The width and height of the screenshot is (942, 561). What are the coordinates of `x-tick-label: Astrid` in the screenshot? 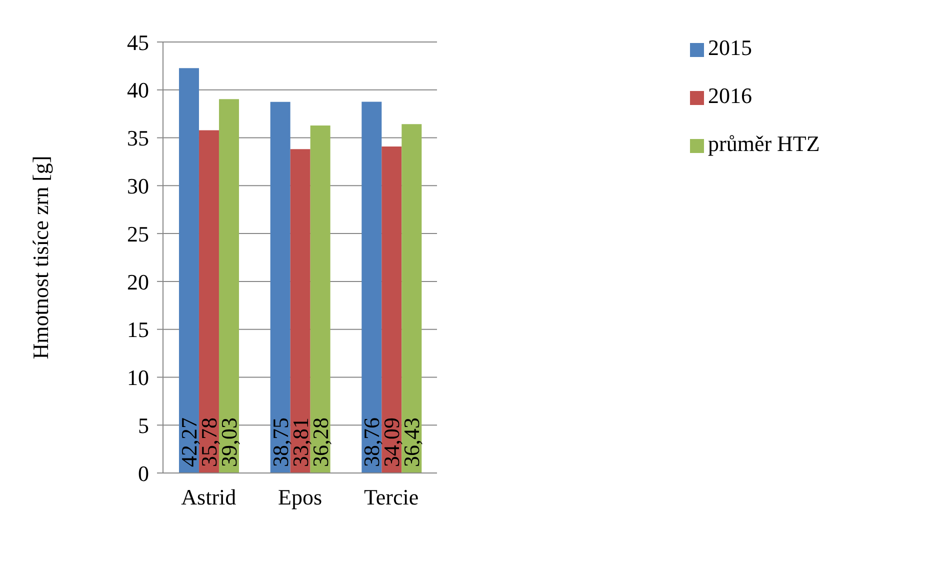 It's located at (208, 497).